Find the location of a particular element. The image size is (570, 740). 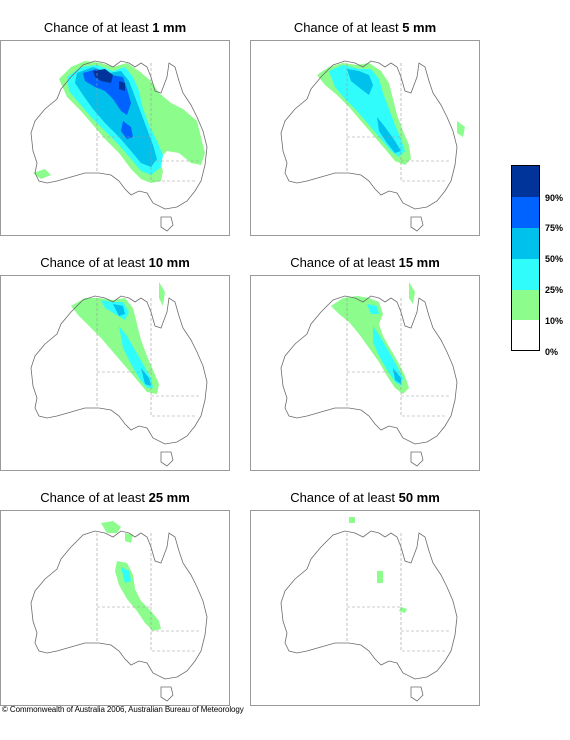

legend-label-90: 90% is located at coordinates (554, 198).